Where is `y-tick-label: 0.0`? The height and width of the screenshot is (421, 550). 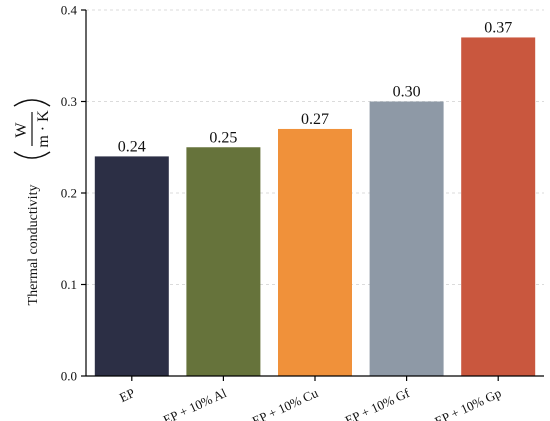 y-tick-label: 0.0 is located at coordinates (69, 376).